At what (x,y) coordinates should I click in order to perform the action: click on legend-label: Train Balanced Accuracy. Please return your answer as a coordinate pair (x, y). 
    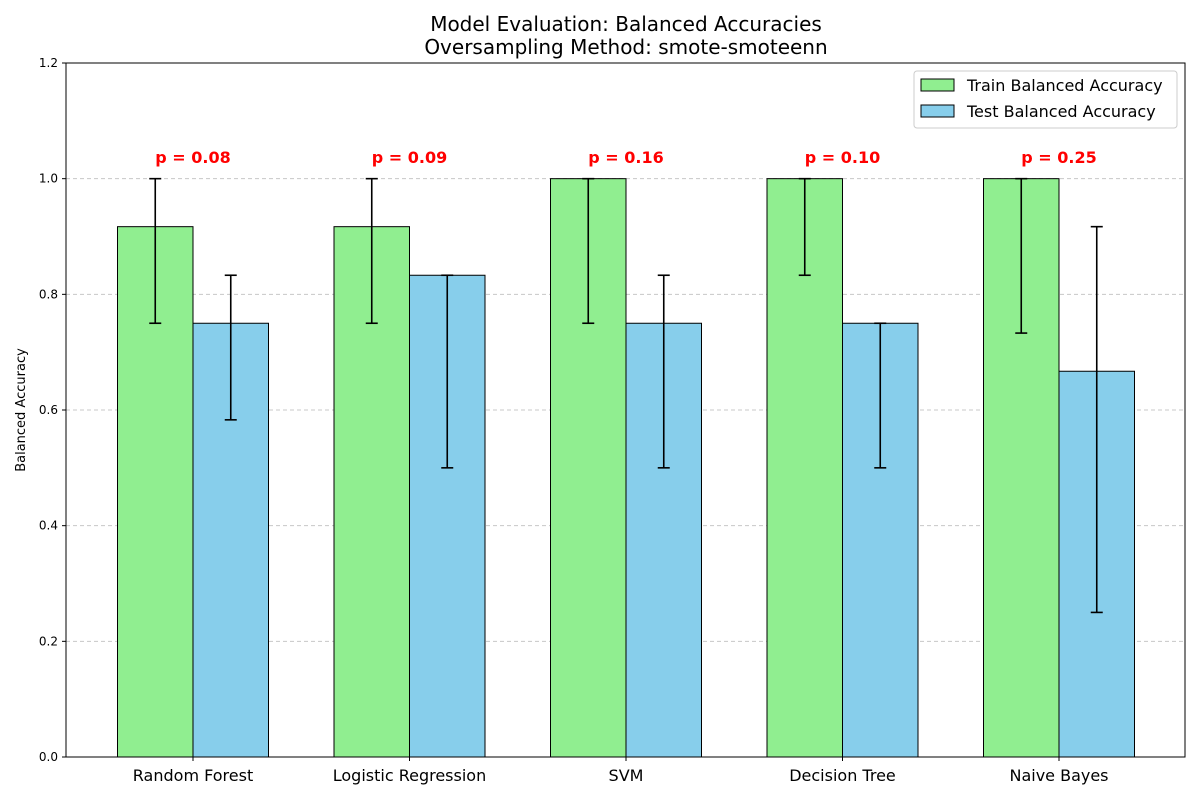
    Looking at the image, I should click on (1064, 85).